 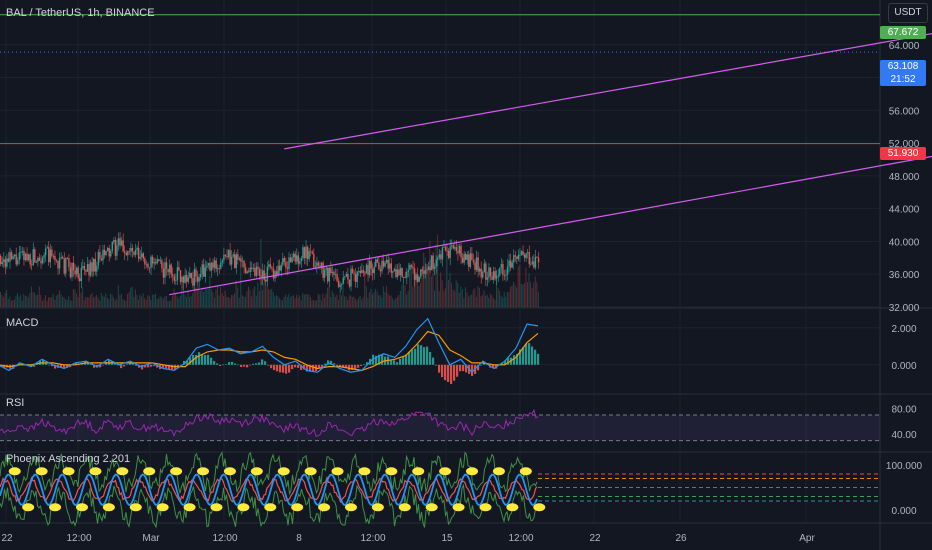 What do you see at coordinates (80, 13) in the screenshot?
I see `symbol-title: BAL / TetherUS, 1h, BINANCE` at bounding box center [80, 13].